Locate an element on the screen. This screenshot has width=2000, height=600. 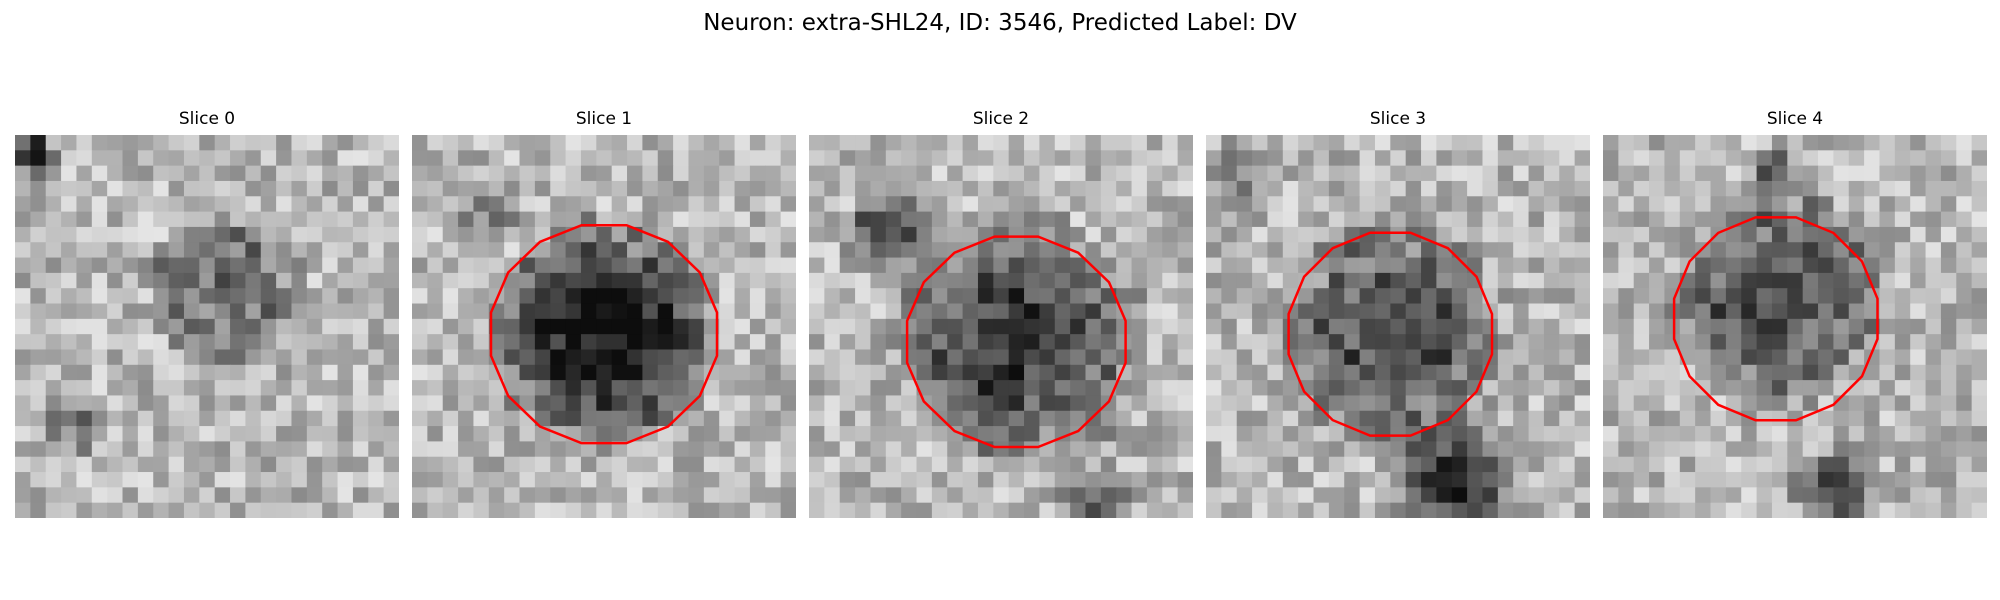
slice-panel-1: Slice 1 is located at coordinates (604, 313).